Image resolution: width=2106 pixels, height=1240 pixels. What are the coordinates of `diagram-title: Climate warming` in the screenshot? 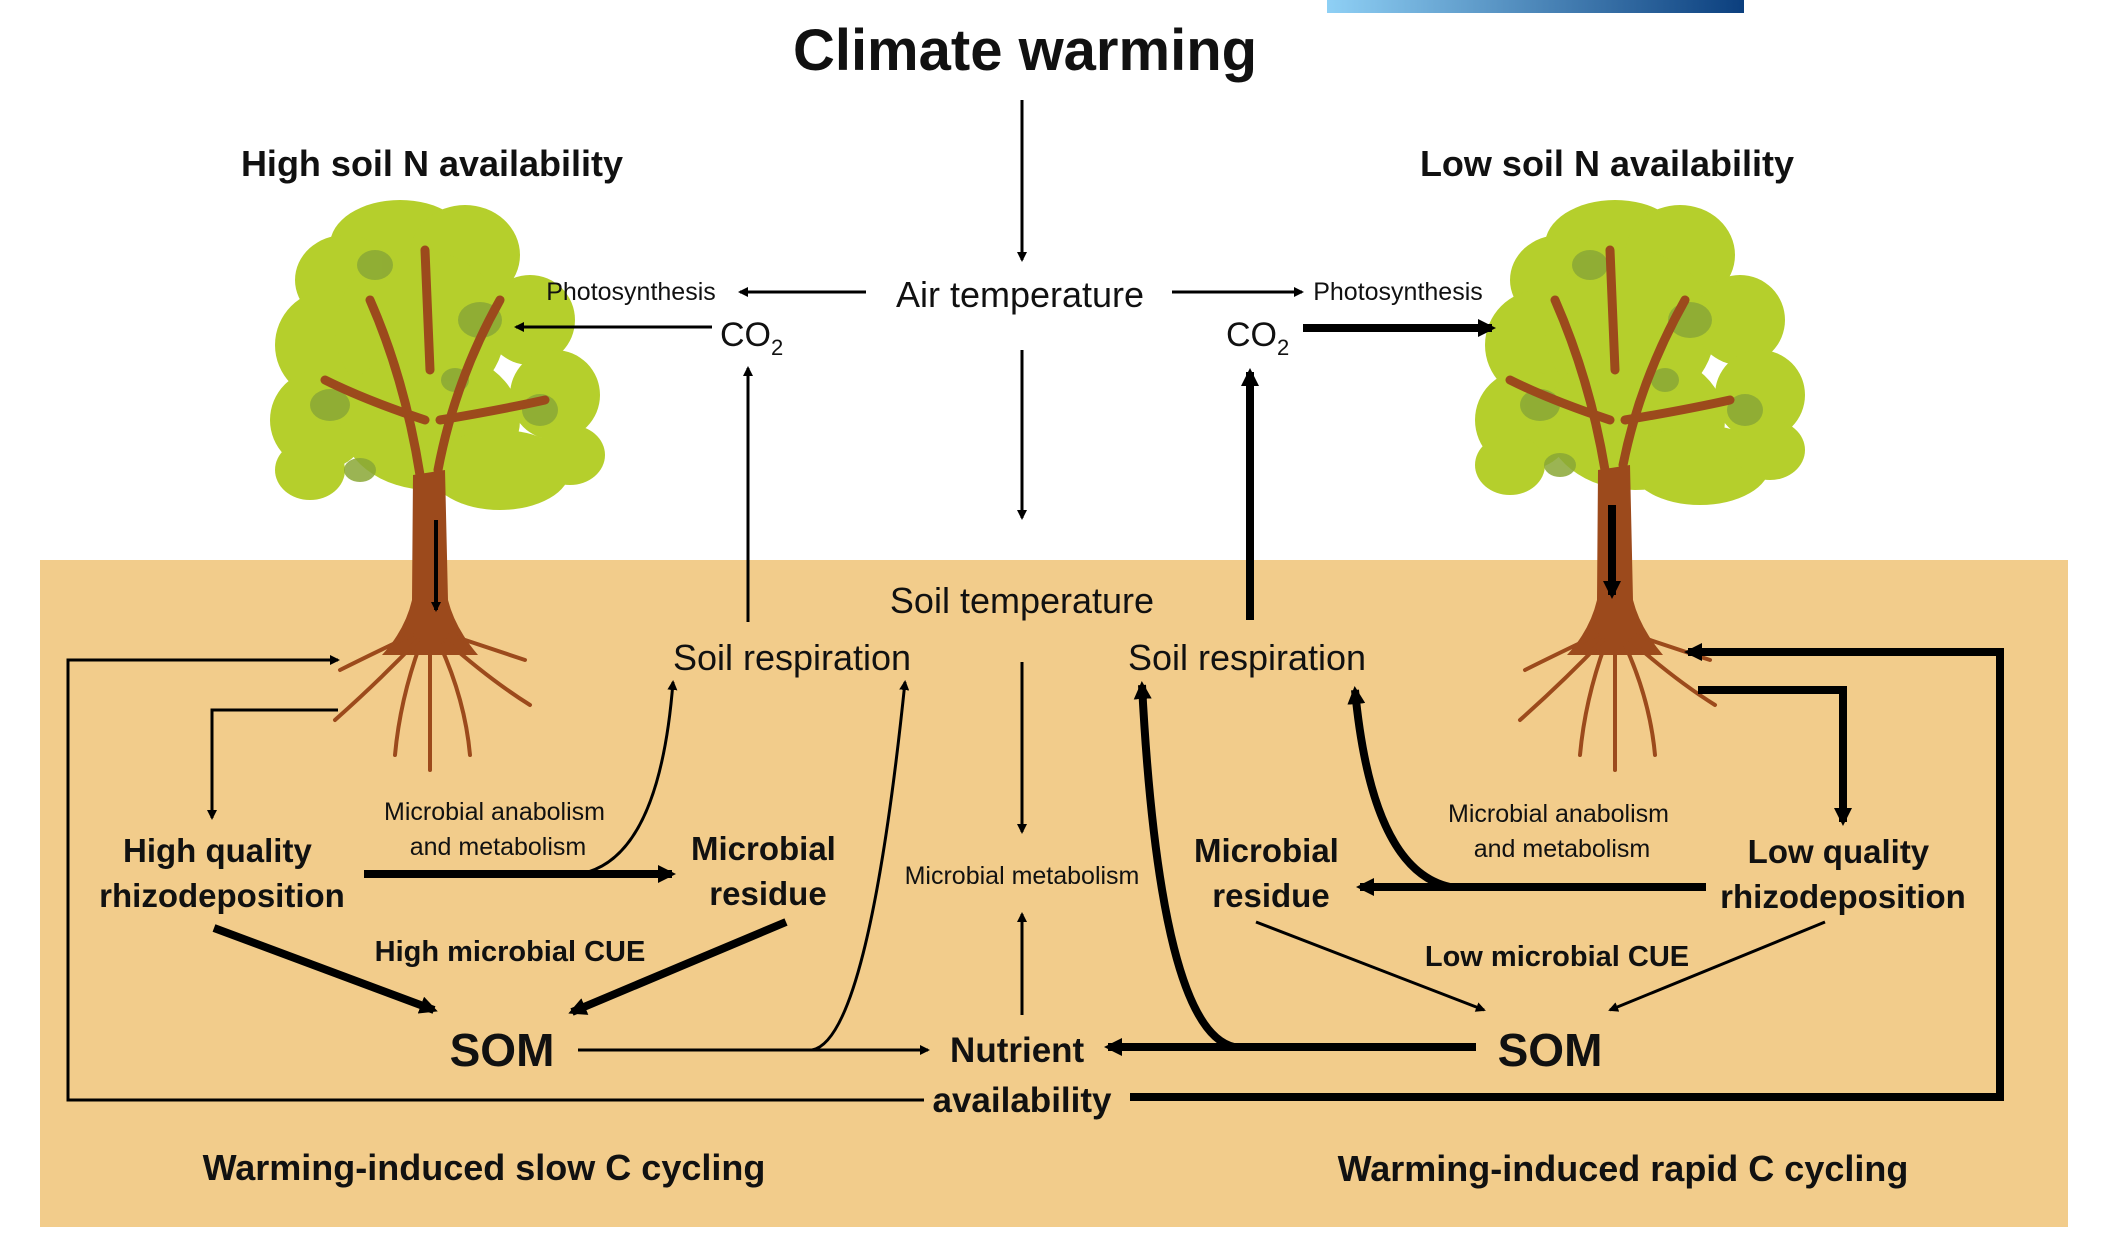 It's located at (1025, 50).